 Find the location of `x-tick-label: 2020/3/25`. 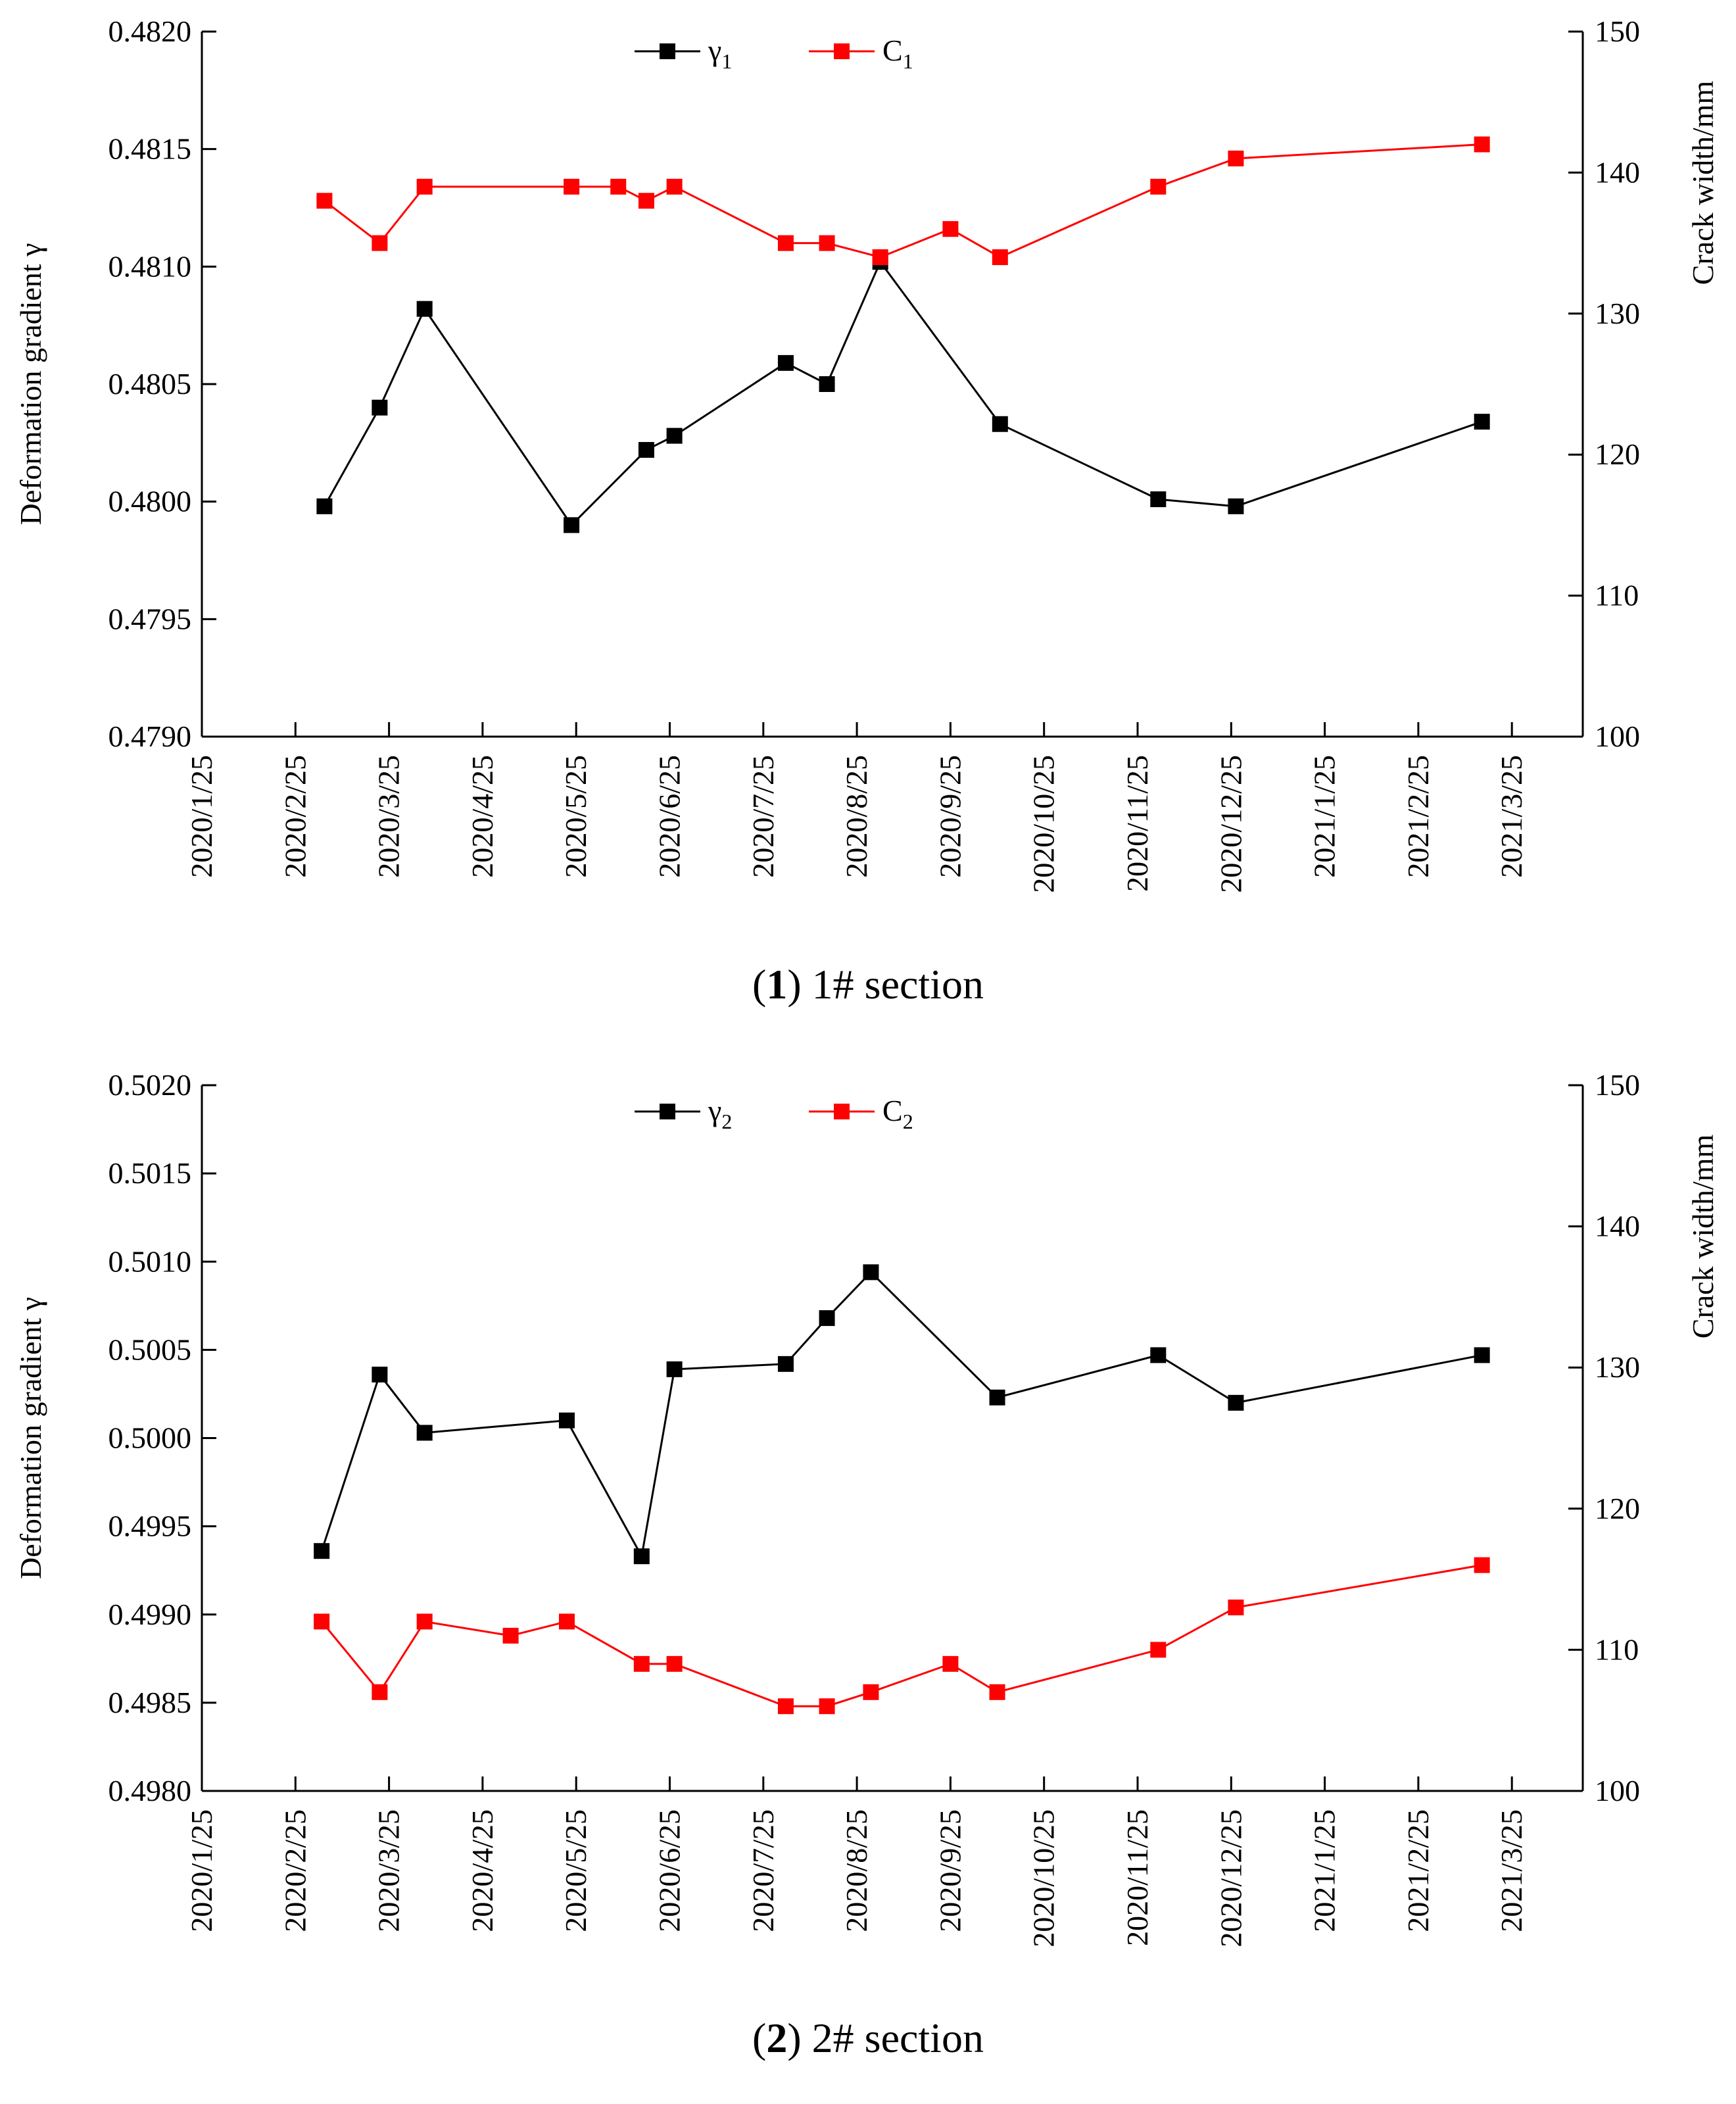

x-tick-label: 2020/3/25 is located at coordinates (389, 1870).